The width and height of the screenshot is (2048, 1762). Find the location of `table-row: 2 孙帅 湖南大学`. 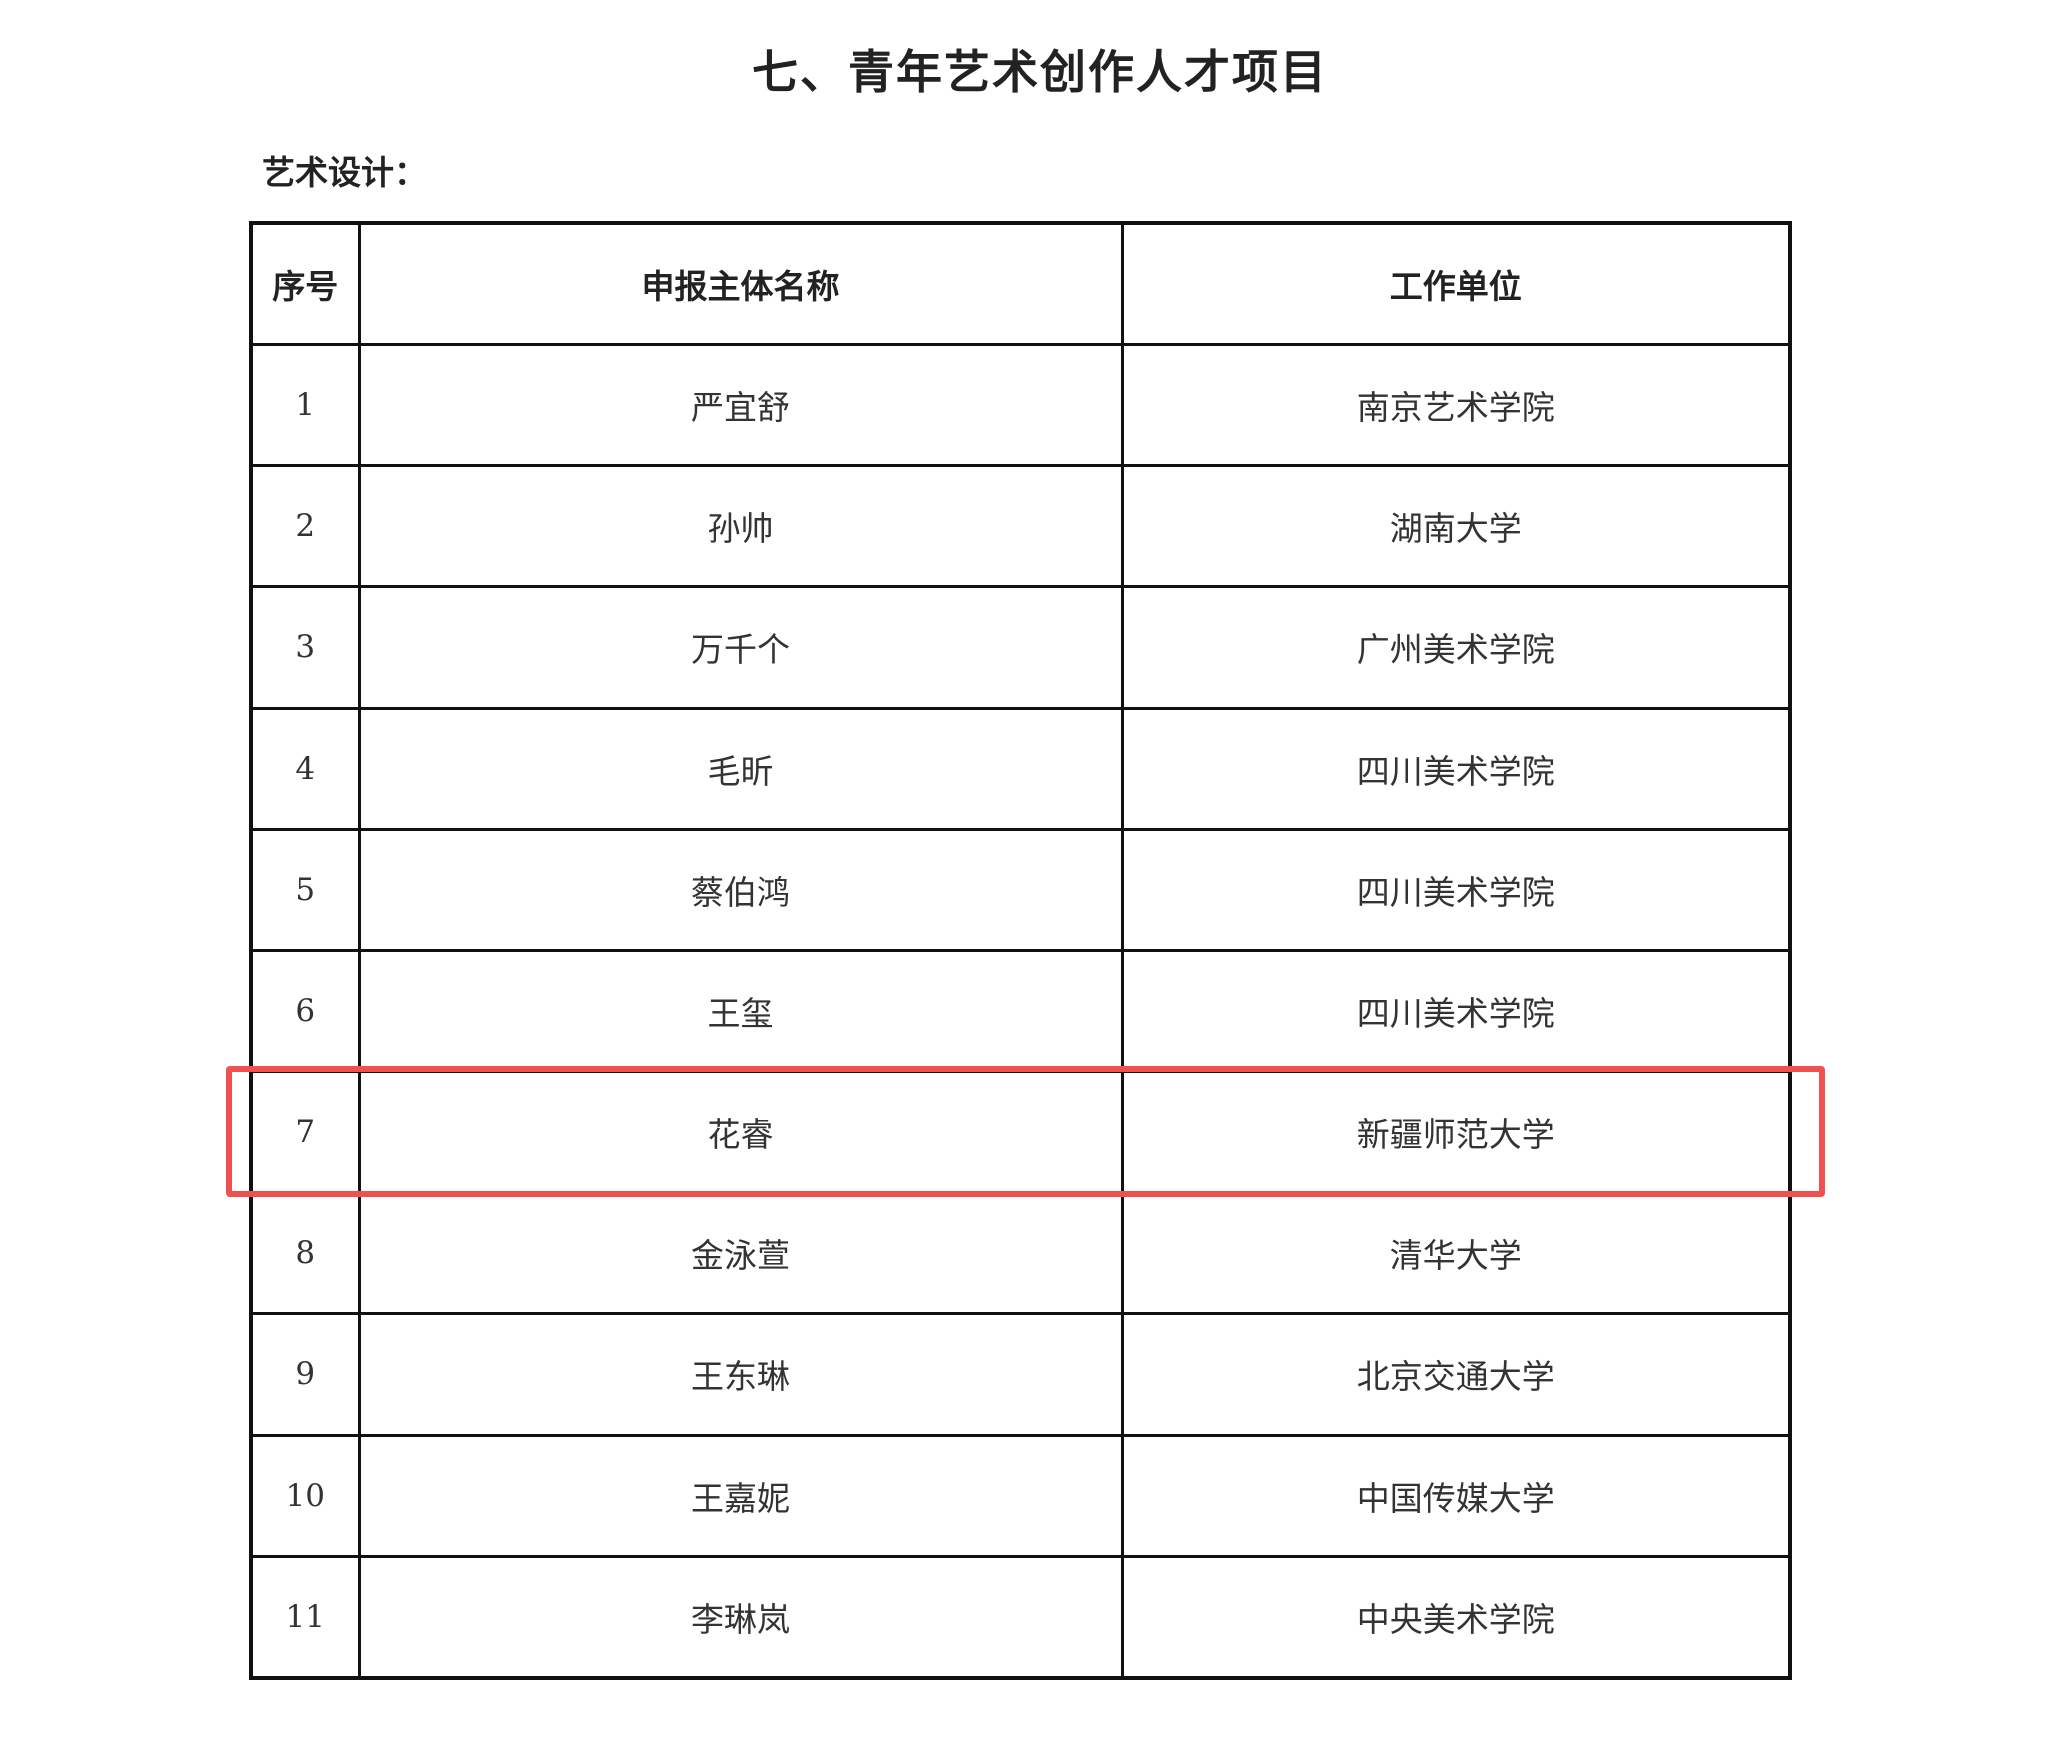

table-row: 2 孙帅 湖南大学 is located at coordinates (1020, 526).